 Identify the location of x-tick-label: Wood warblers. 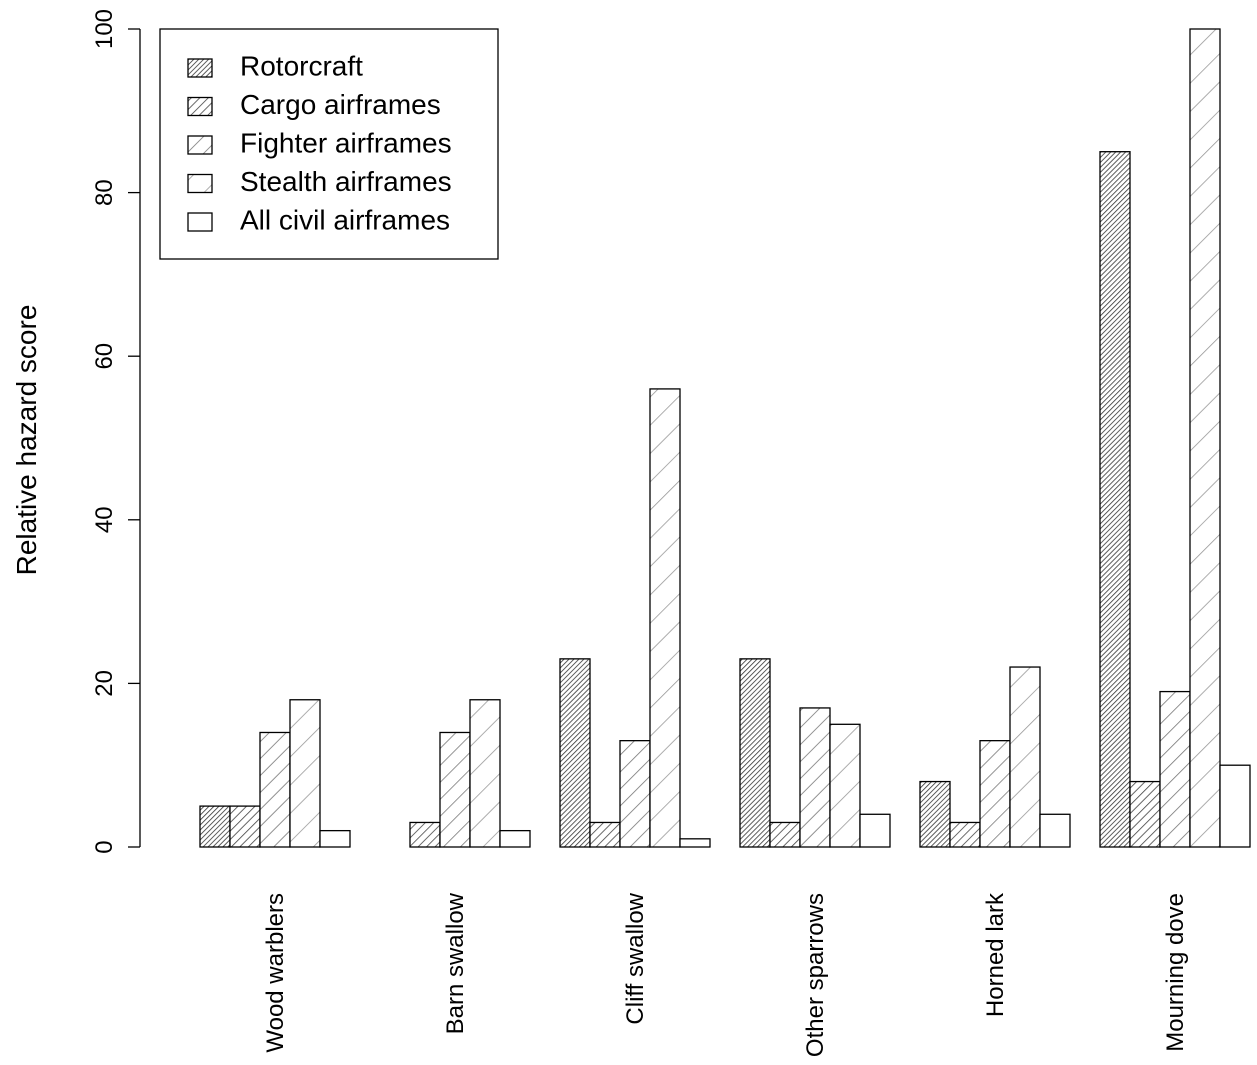
(275, 973).